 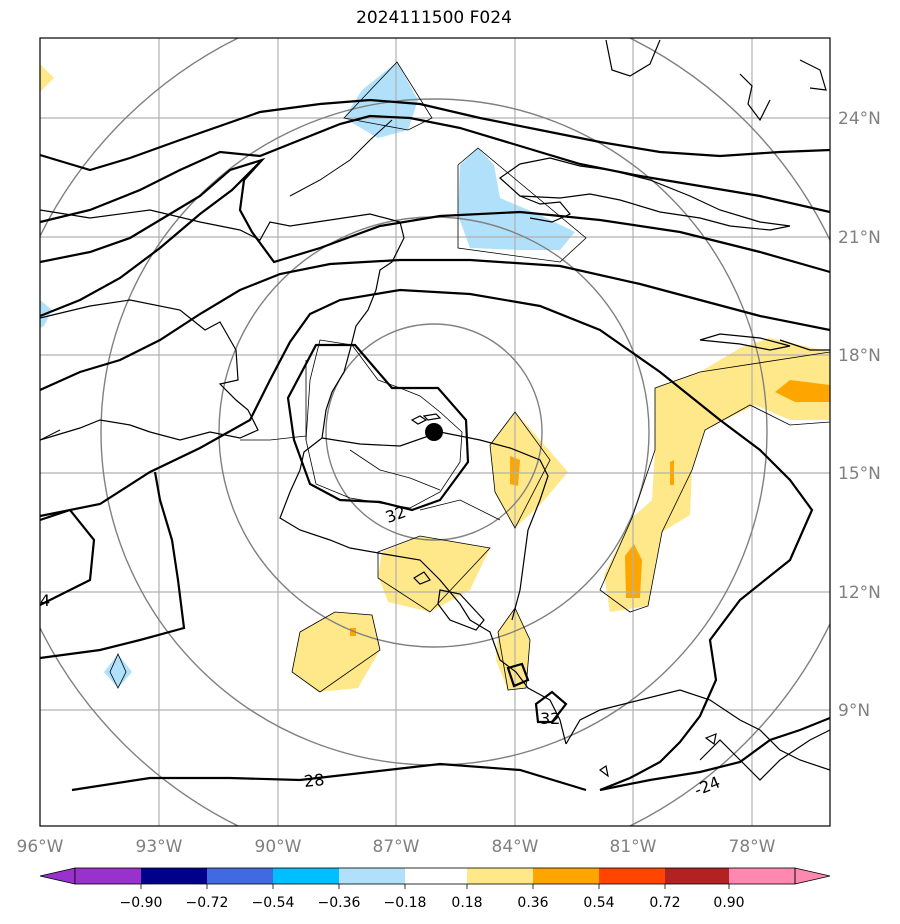 I want to click on lat-label-9n: 9°N, so click(x=854, y=711).